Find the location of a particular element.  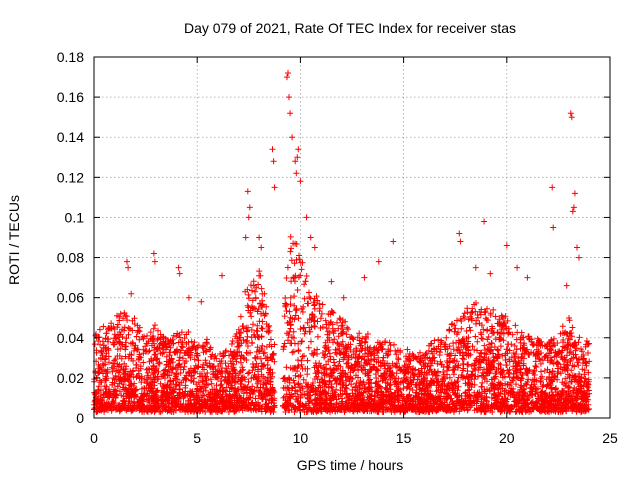

y-tick-label: 0.1 is located at coordinates (75, 217).